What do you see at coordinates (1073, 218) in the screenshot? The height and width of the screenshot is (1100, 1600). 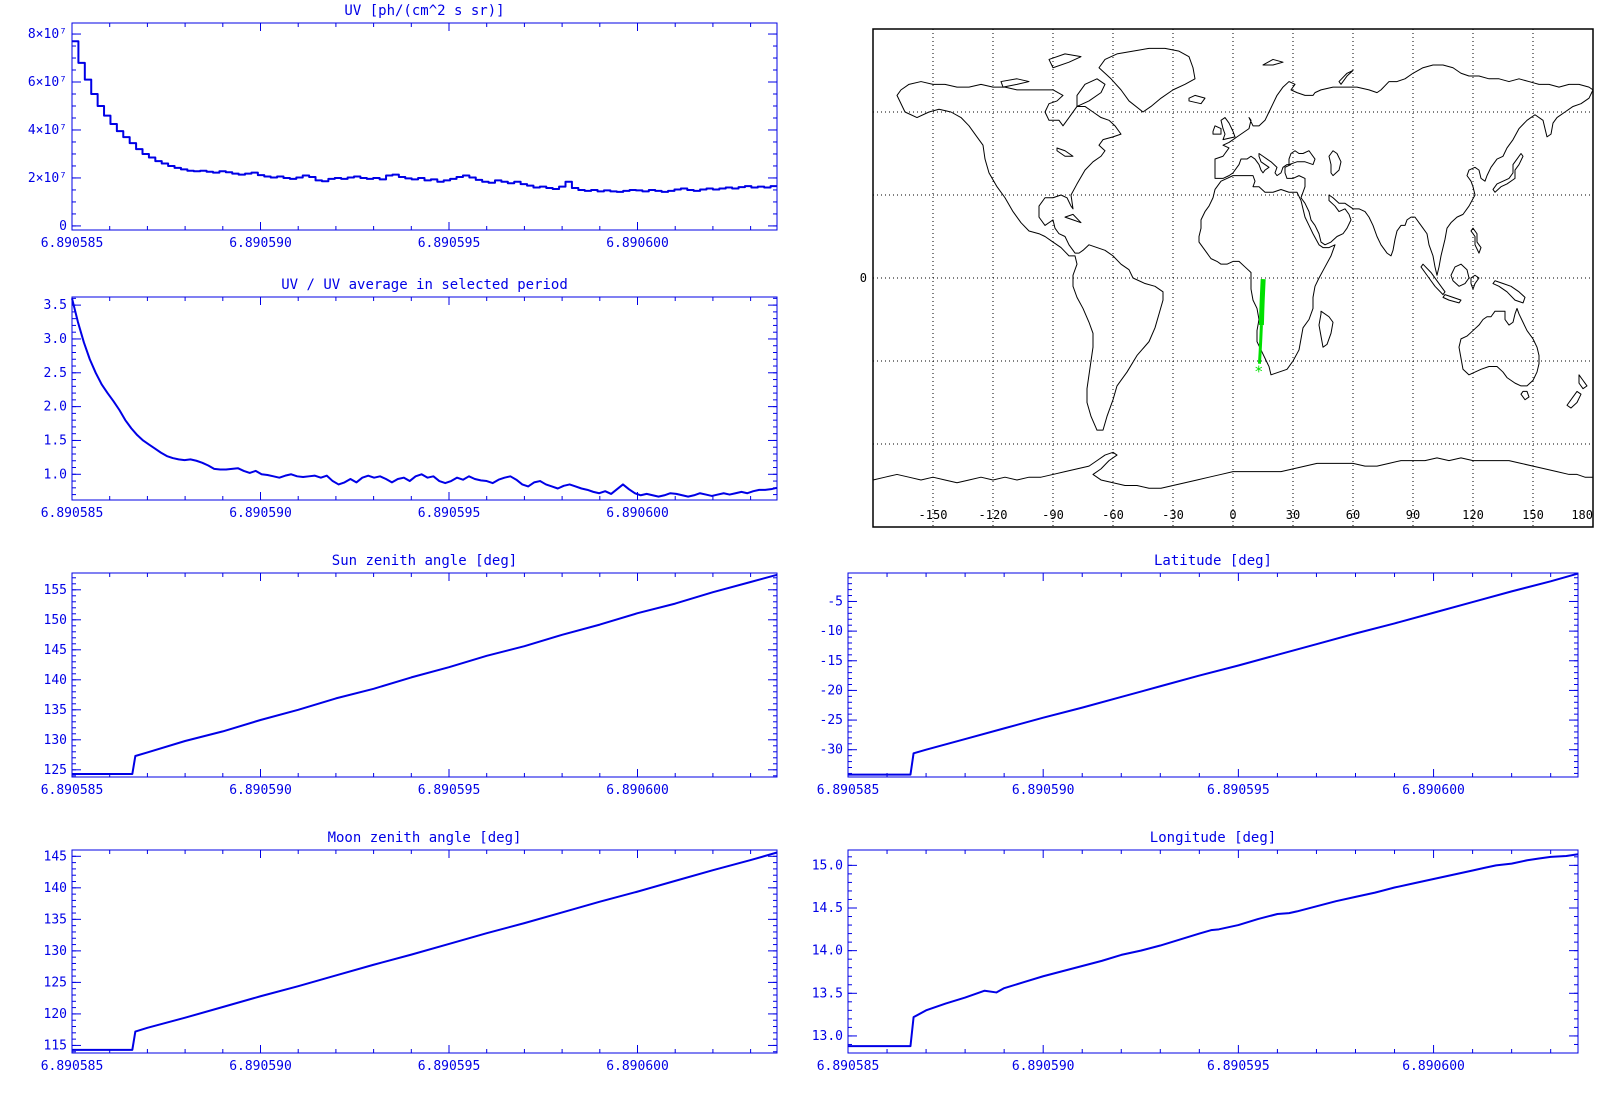 I see `coast-cuba` at bounding box center [1073, 218].